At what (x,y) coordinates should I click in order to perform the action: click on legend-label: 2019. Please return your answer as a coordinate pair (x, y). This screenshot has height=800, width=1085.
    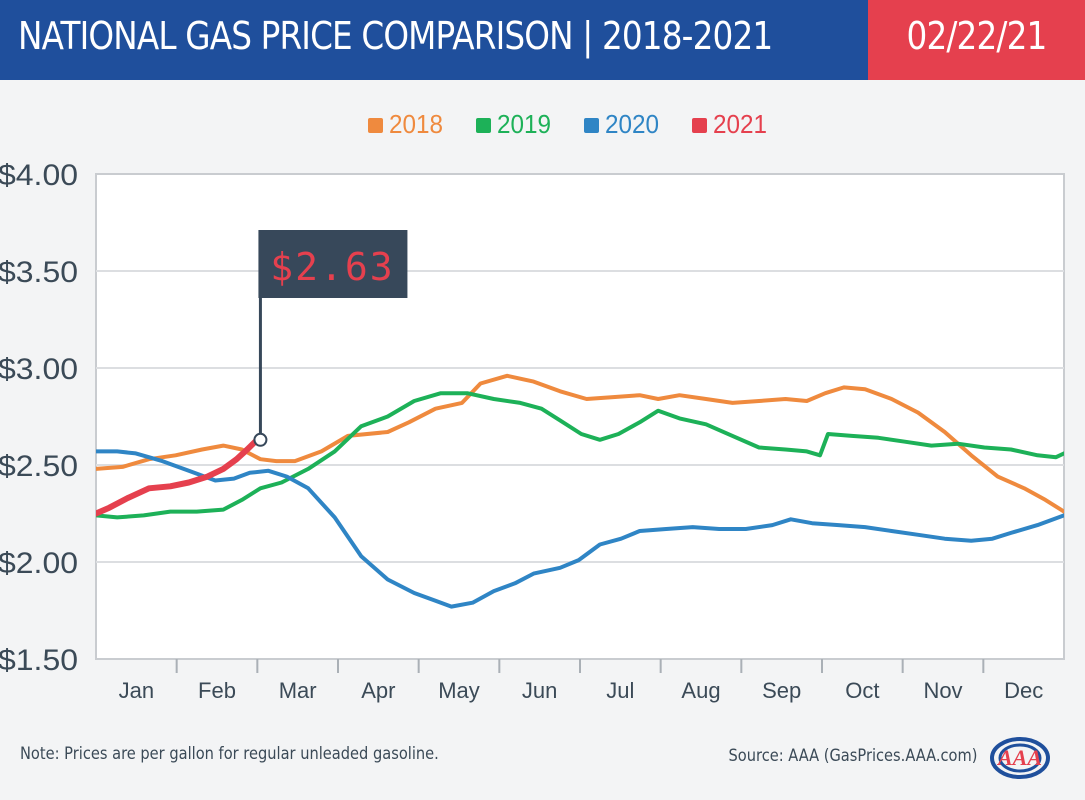
    Looking at the image, I should click on (524, 124).